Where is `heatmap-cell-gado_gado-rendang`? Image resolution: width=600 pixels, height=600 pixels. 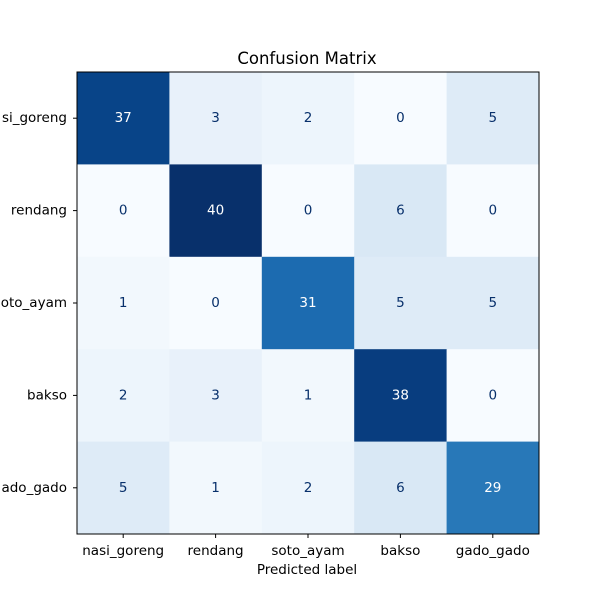 heatmap-cell-gado_gado-rendang is located at coordinates (216, 488).